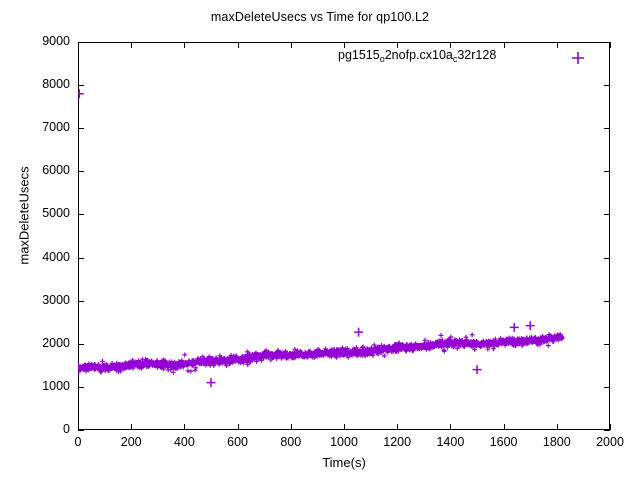 This screenshot has height=480, width=640. What do you see at coordinates (503, 442) in the screenshot?
I see `x-tick-label: 1600` at bounding box center [503, 442].